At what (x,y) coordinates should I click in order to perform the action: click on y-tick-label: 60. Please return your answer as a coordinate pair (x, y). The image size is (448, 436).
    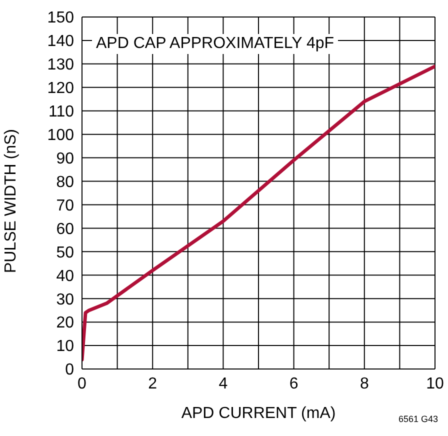
    Looking at the image, I should click on (65, 229).